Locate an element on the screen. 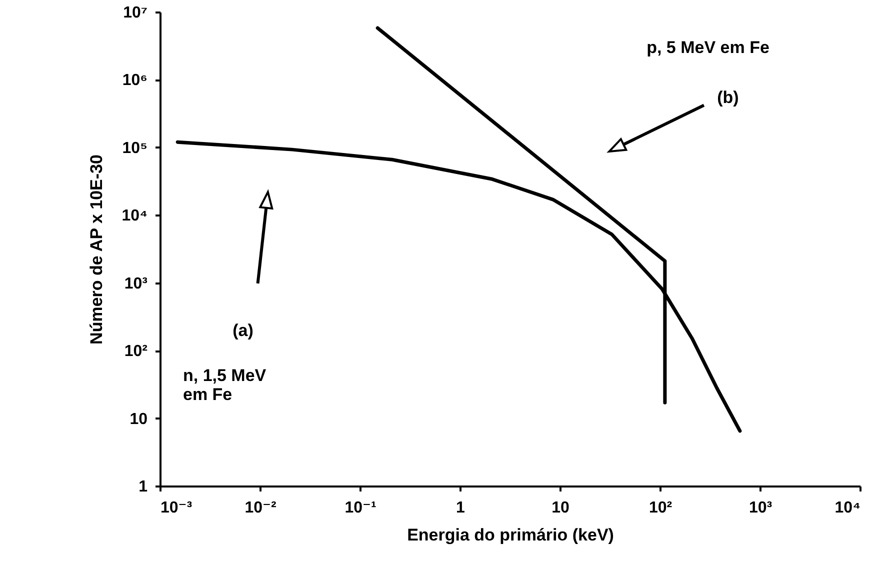 This screenshot has width=891, height=575. y-tick-label: 10⁷ is located at coordinates (135, 13).